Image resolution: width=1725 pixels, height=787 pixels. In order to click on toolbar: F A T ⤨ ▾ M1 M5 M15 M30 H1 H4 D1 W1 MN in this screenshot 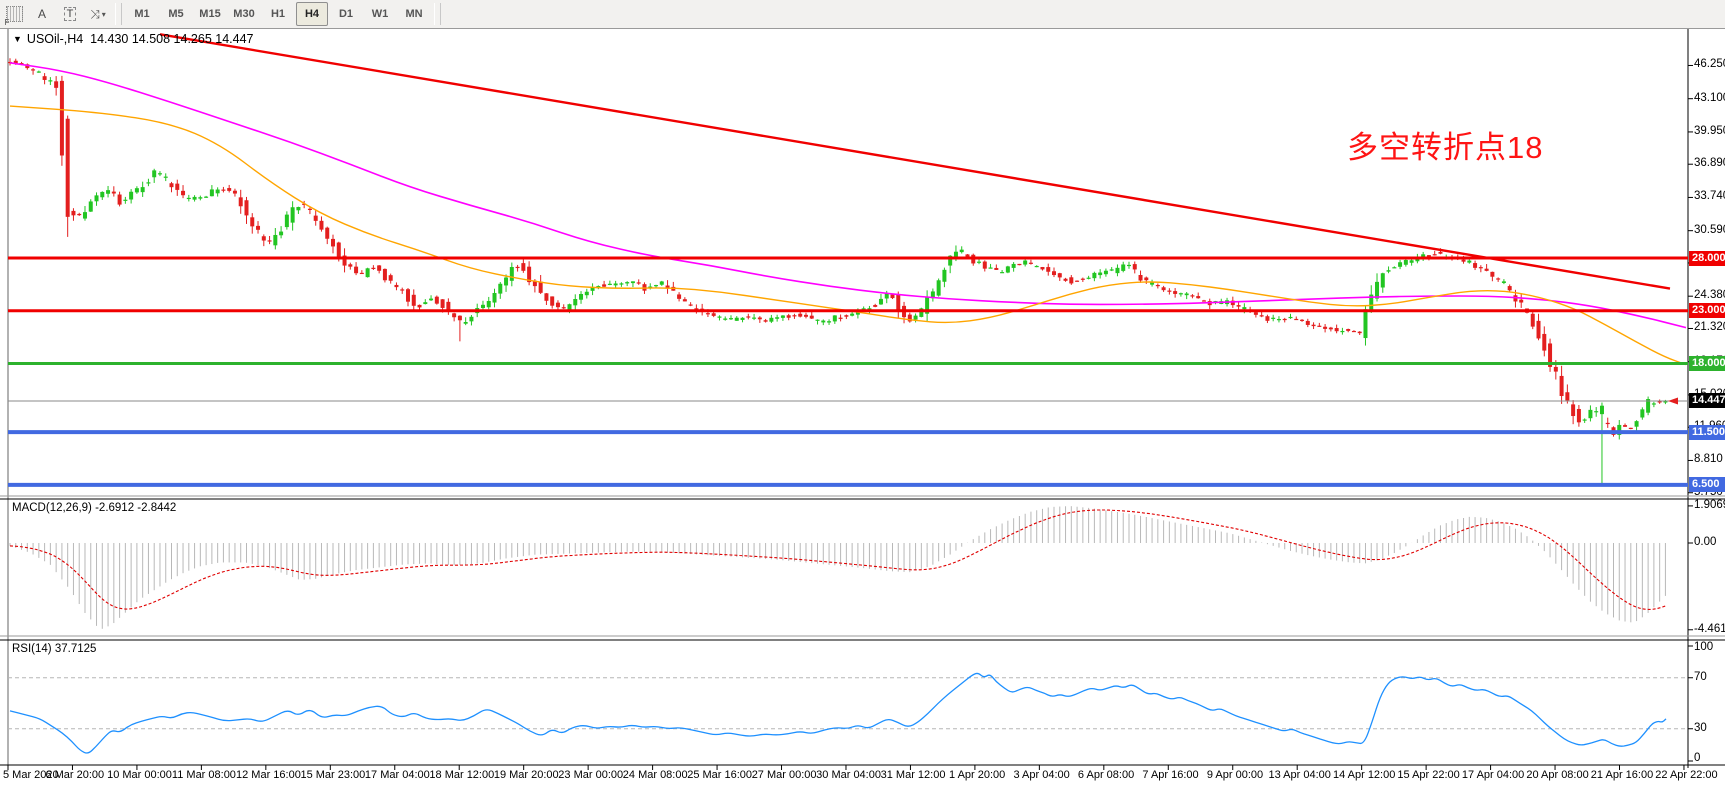, I will do `click(862, 14)`.